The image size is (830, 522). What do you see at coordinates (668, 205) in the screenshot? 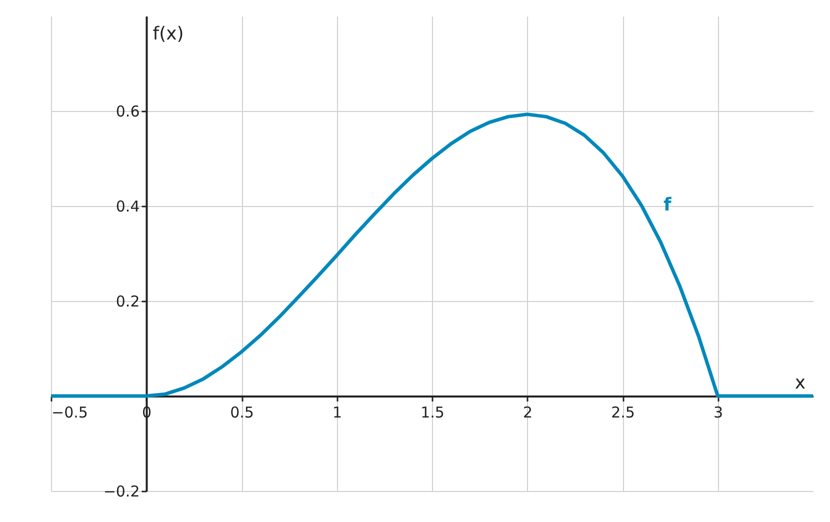
I see `series-label: f` at bounding box center [668, 205].